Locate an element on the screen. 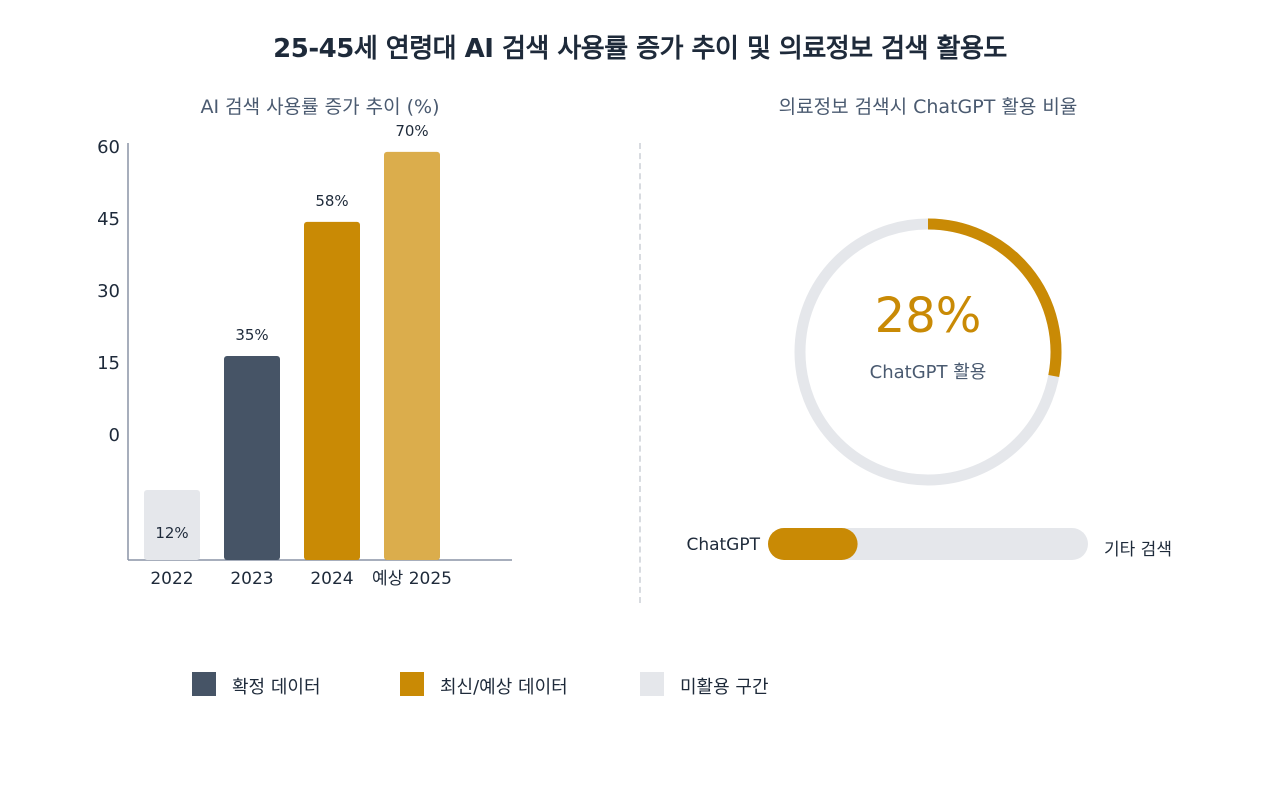  bar-value-label-2: 58% is located at coordinates (331, 201).